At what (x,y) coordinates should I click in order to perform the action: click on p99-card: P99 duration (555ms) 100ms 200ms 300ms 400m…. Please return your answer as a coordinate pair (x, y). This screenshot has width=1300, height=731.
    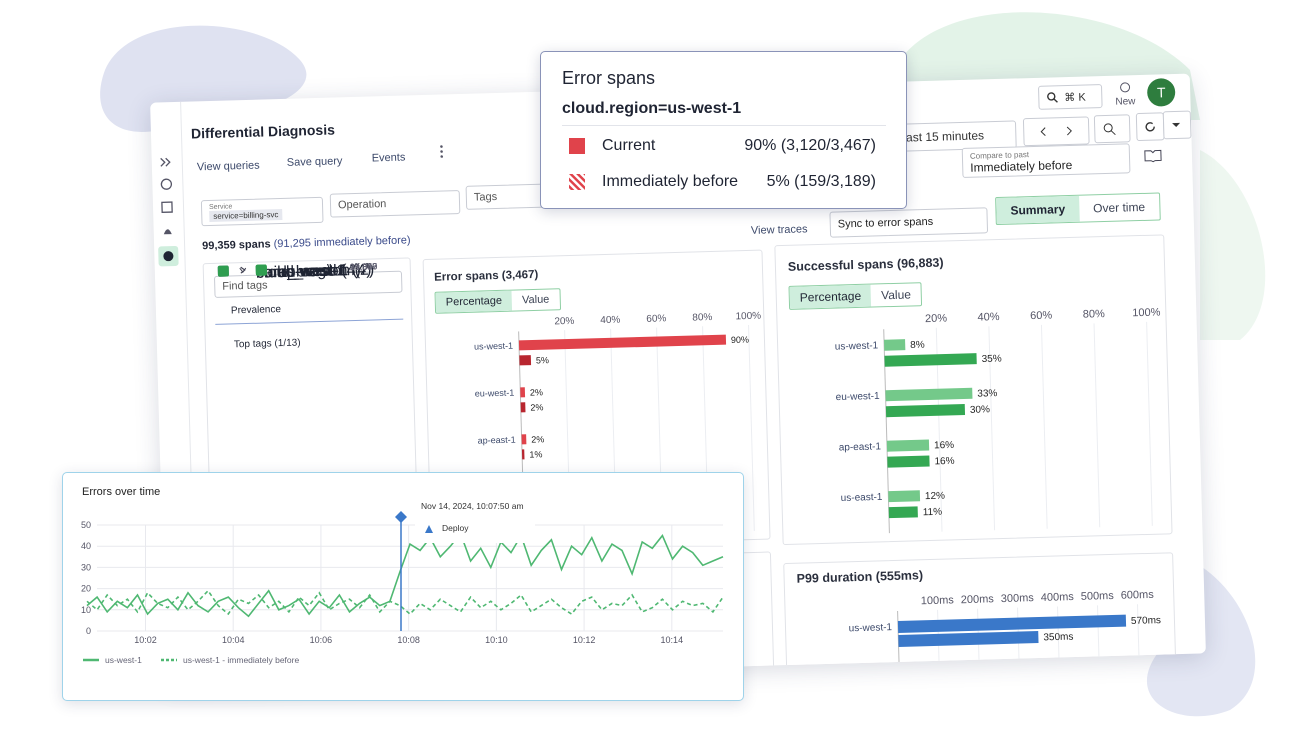
    Looking at the image, I should click on (980, 617).